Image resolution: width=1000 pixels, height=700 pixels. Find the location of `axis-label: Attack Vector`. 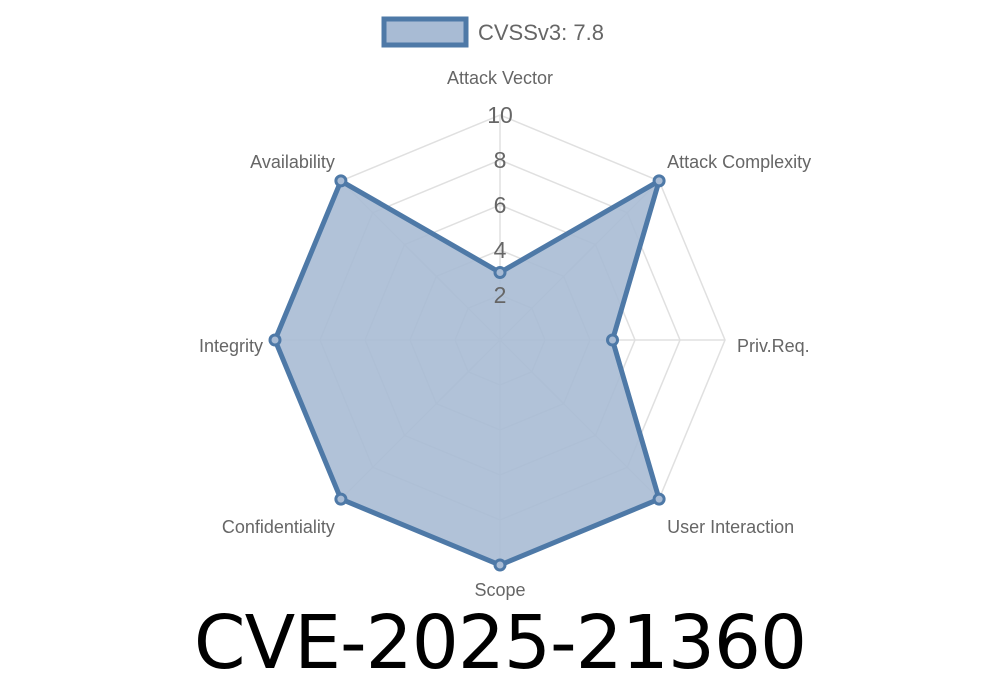

axis-label: Attack Vector is located at coordinates (500, 78).